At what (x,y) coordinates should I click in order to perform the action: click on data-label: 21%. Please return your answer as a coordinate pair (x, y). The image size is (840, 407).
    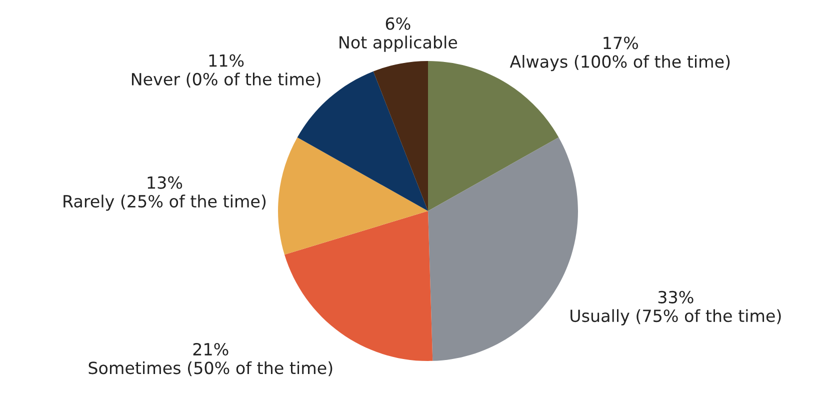
    Looking at the image, I should click on (210, 349).